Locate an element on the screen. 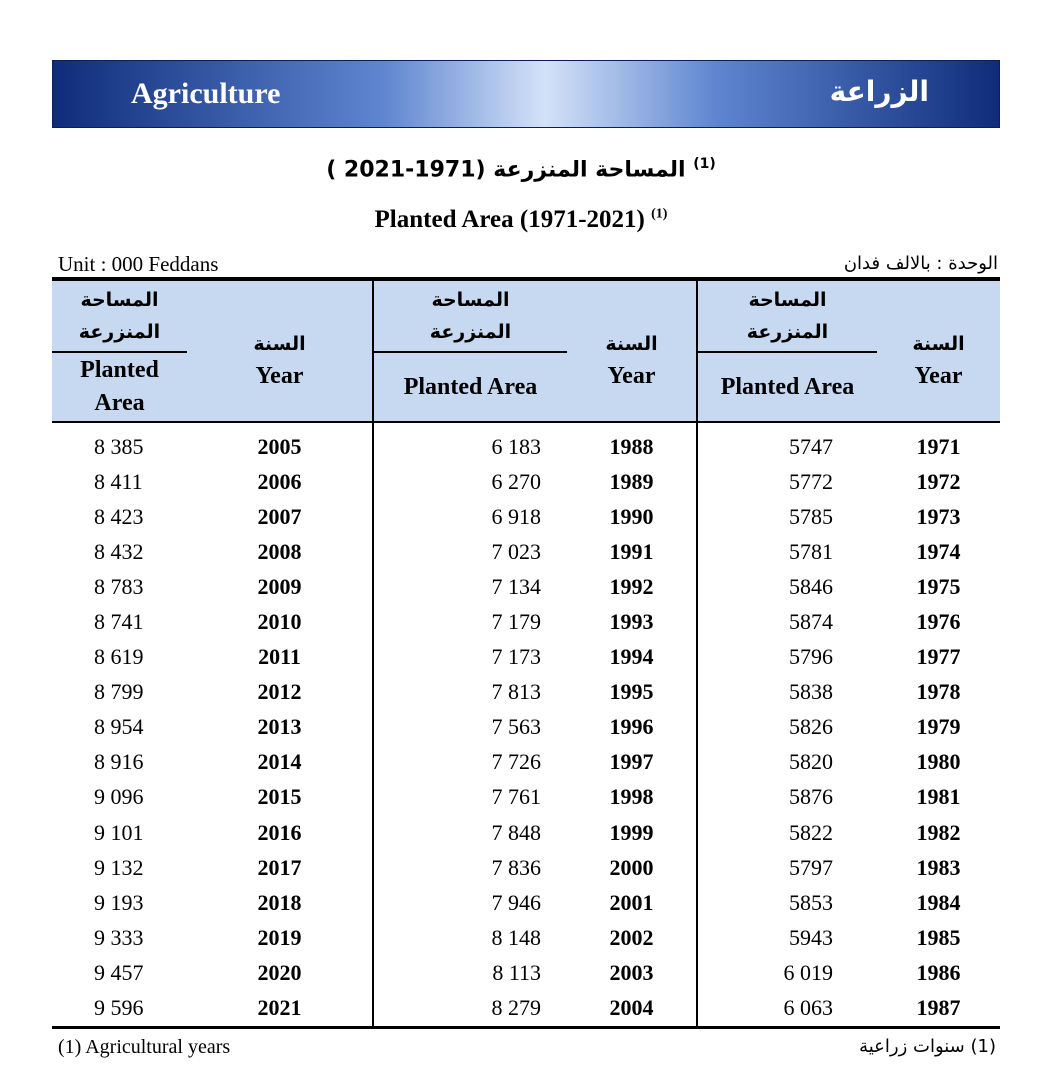 The width and height of the screenshot is (1042, 1078). table-row: 9 333 2019 8 148 2002 5943 1985 is located at coordinates (526, 938).